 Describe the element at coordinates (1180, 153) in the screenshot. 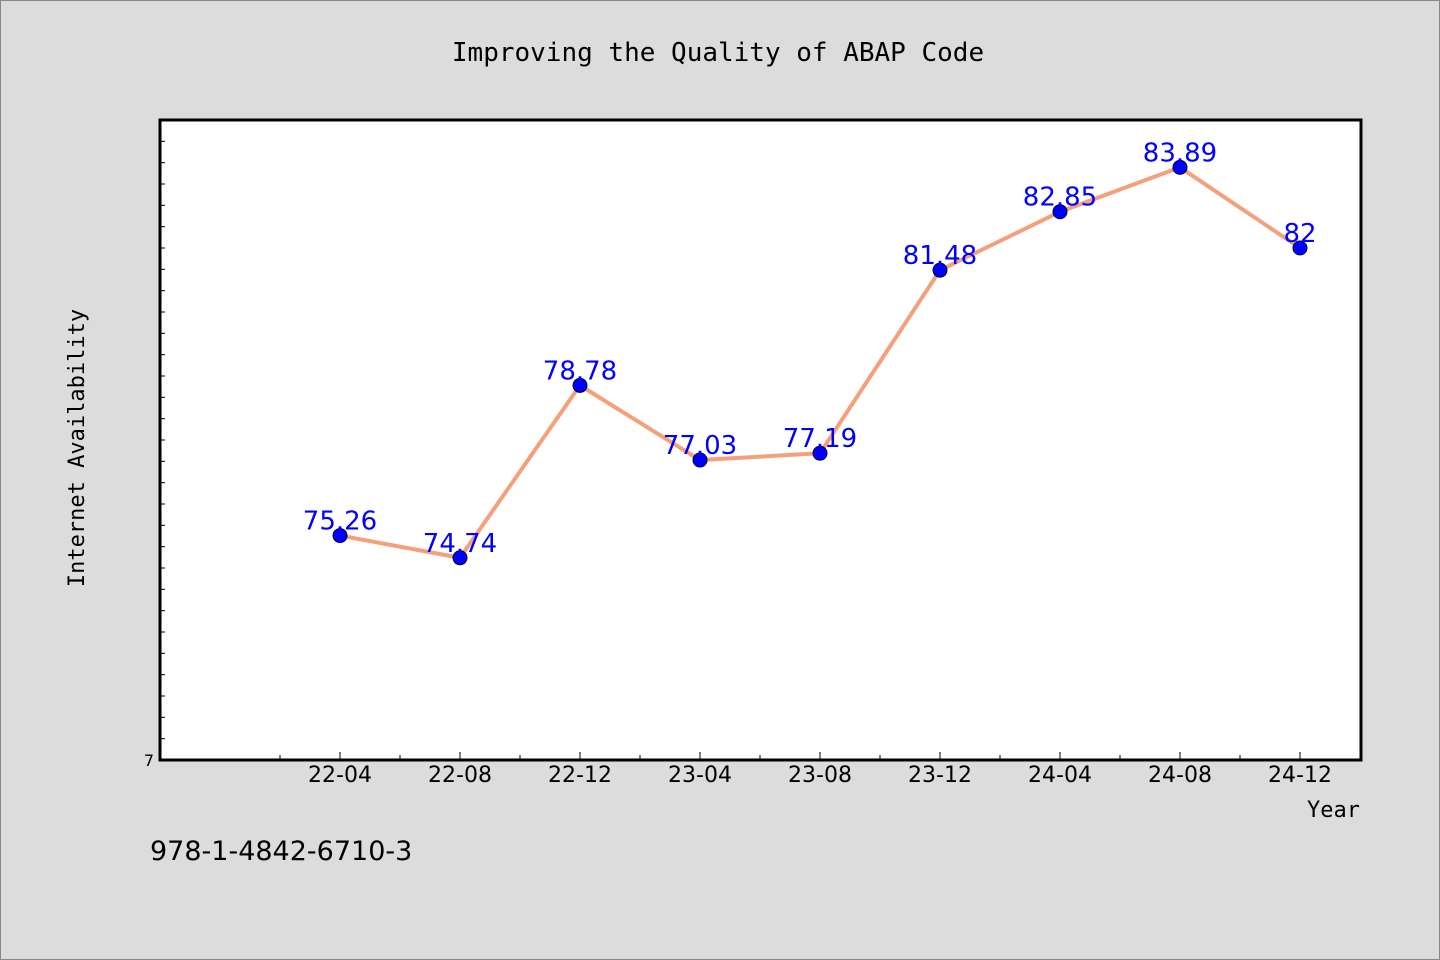

I see `data-label: 83.89` at that location.